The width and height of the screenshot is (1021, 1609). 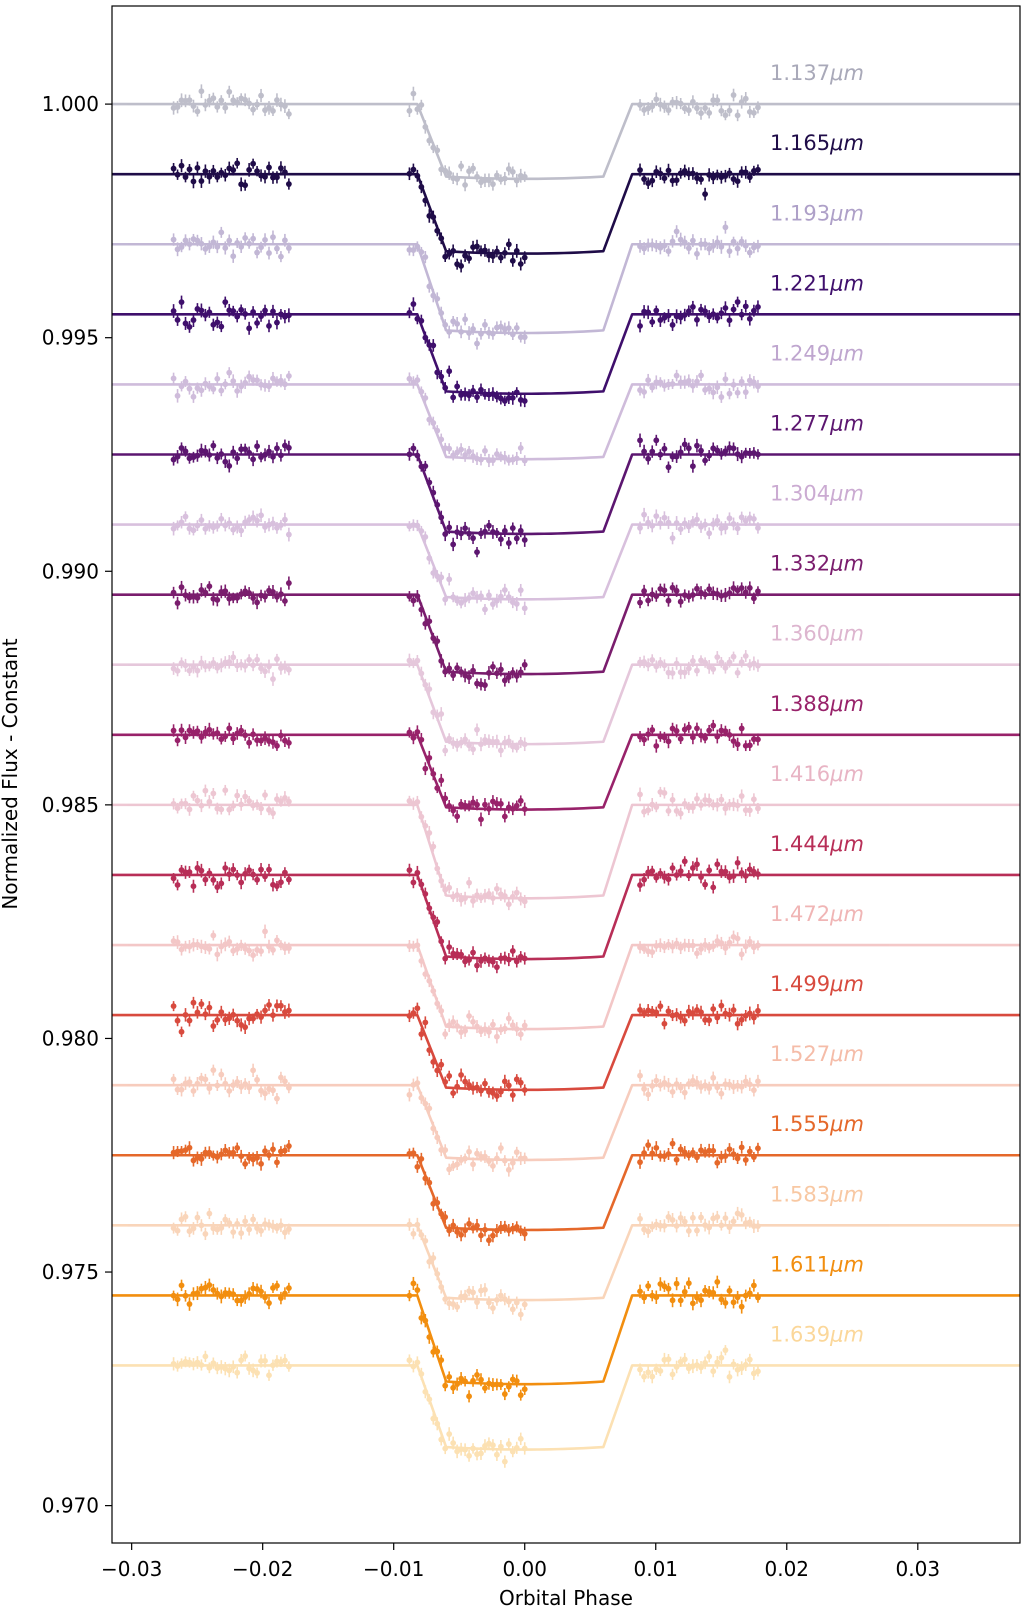 What do you see at coordinates (566, 561) in the screenshot?
I see `series-1.304` at bounding box center [566, 561].